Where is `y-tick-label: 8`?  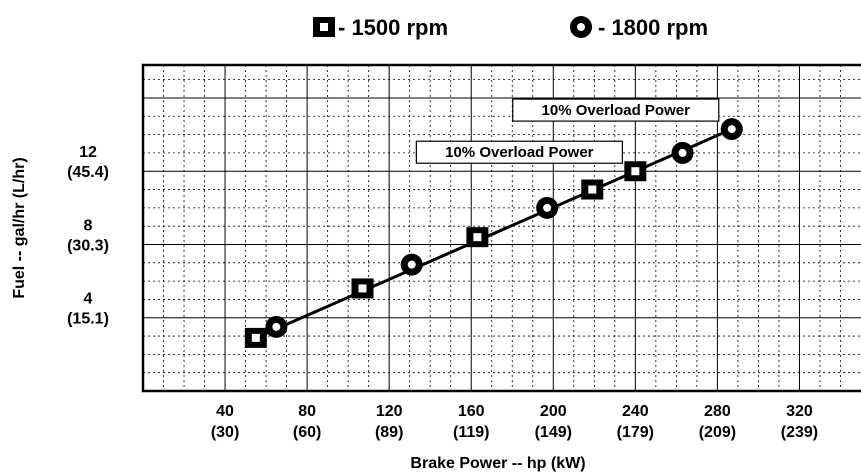
y-tick-label: 8 is located at coordinates (88, 225).